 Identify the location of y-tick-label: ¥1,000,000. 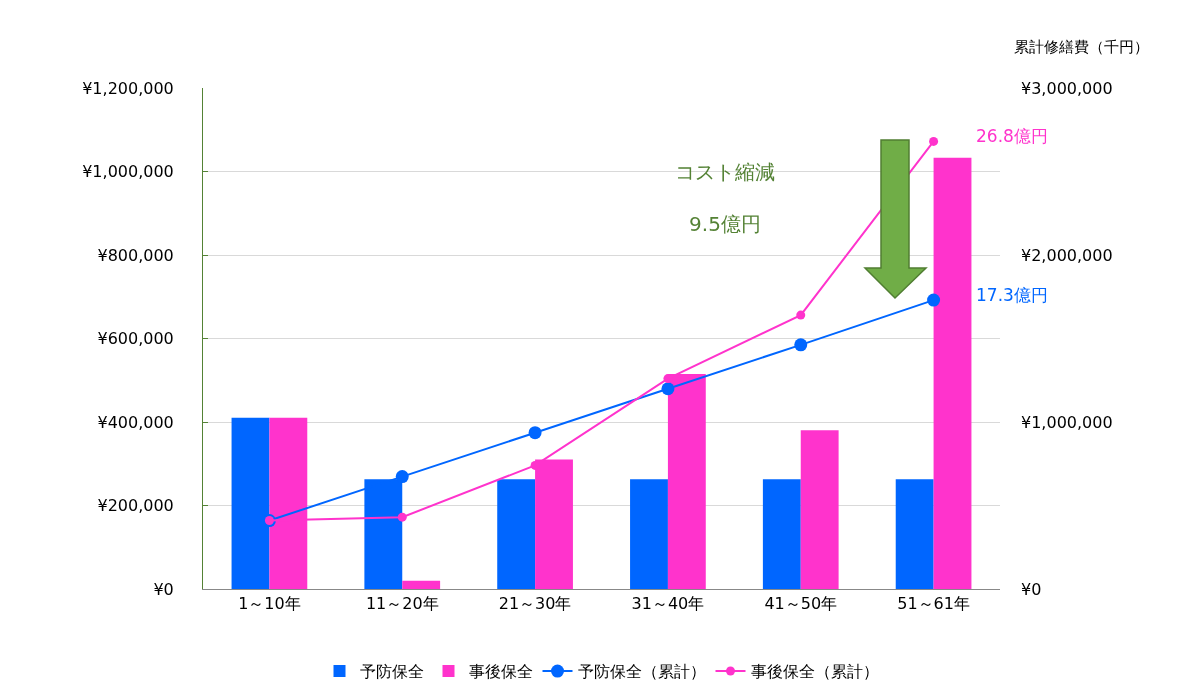
(128, 172).